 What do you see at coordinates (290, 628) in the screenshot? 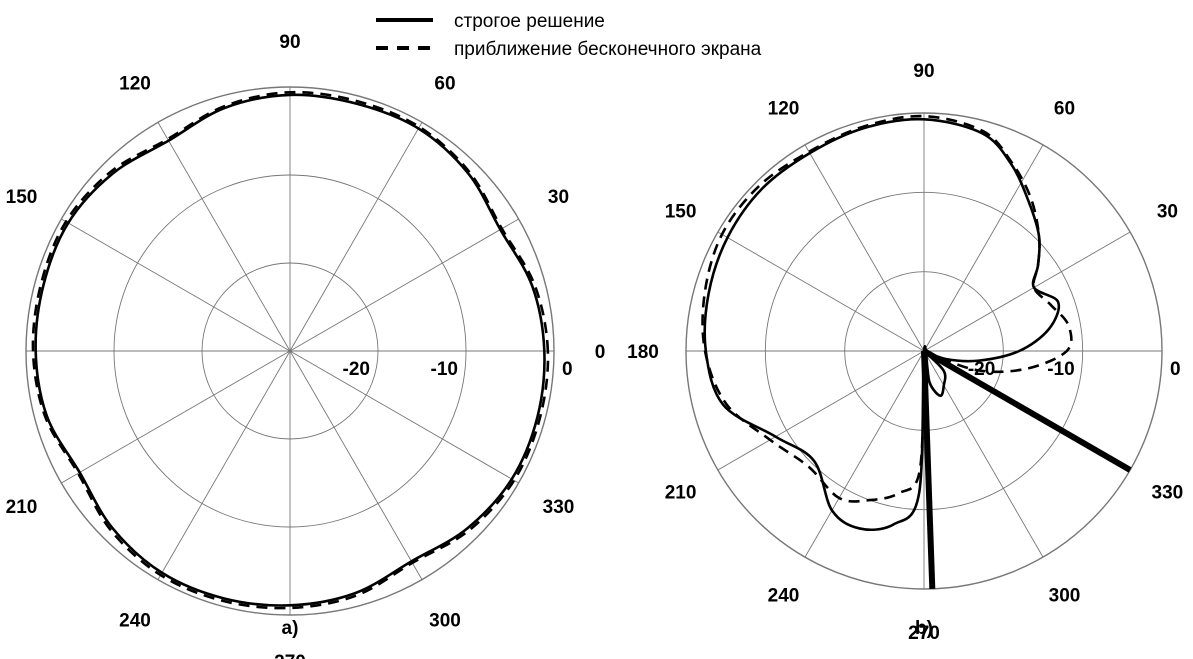
I see `panel-label: a)` at bounding box center [290, 628].